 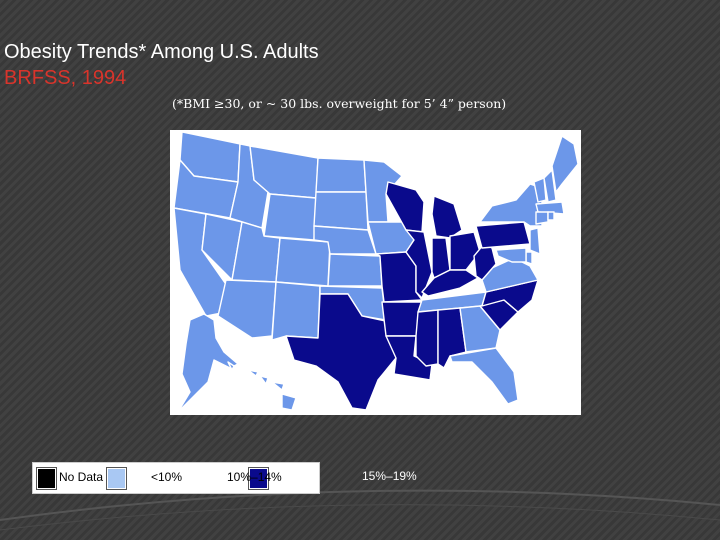 I want to click on state-tx, so click(x=341, y=352).